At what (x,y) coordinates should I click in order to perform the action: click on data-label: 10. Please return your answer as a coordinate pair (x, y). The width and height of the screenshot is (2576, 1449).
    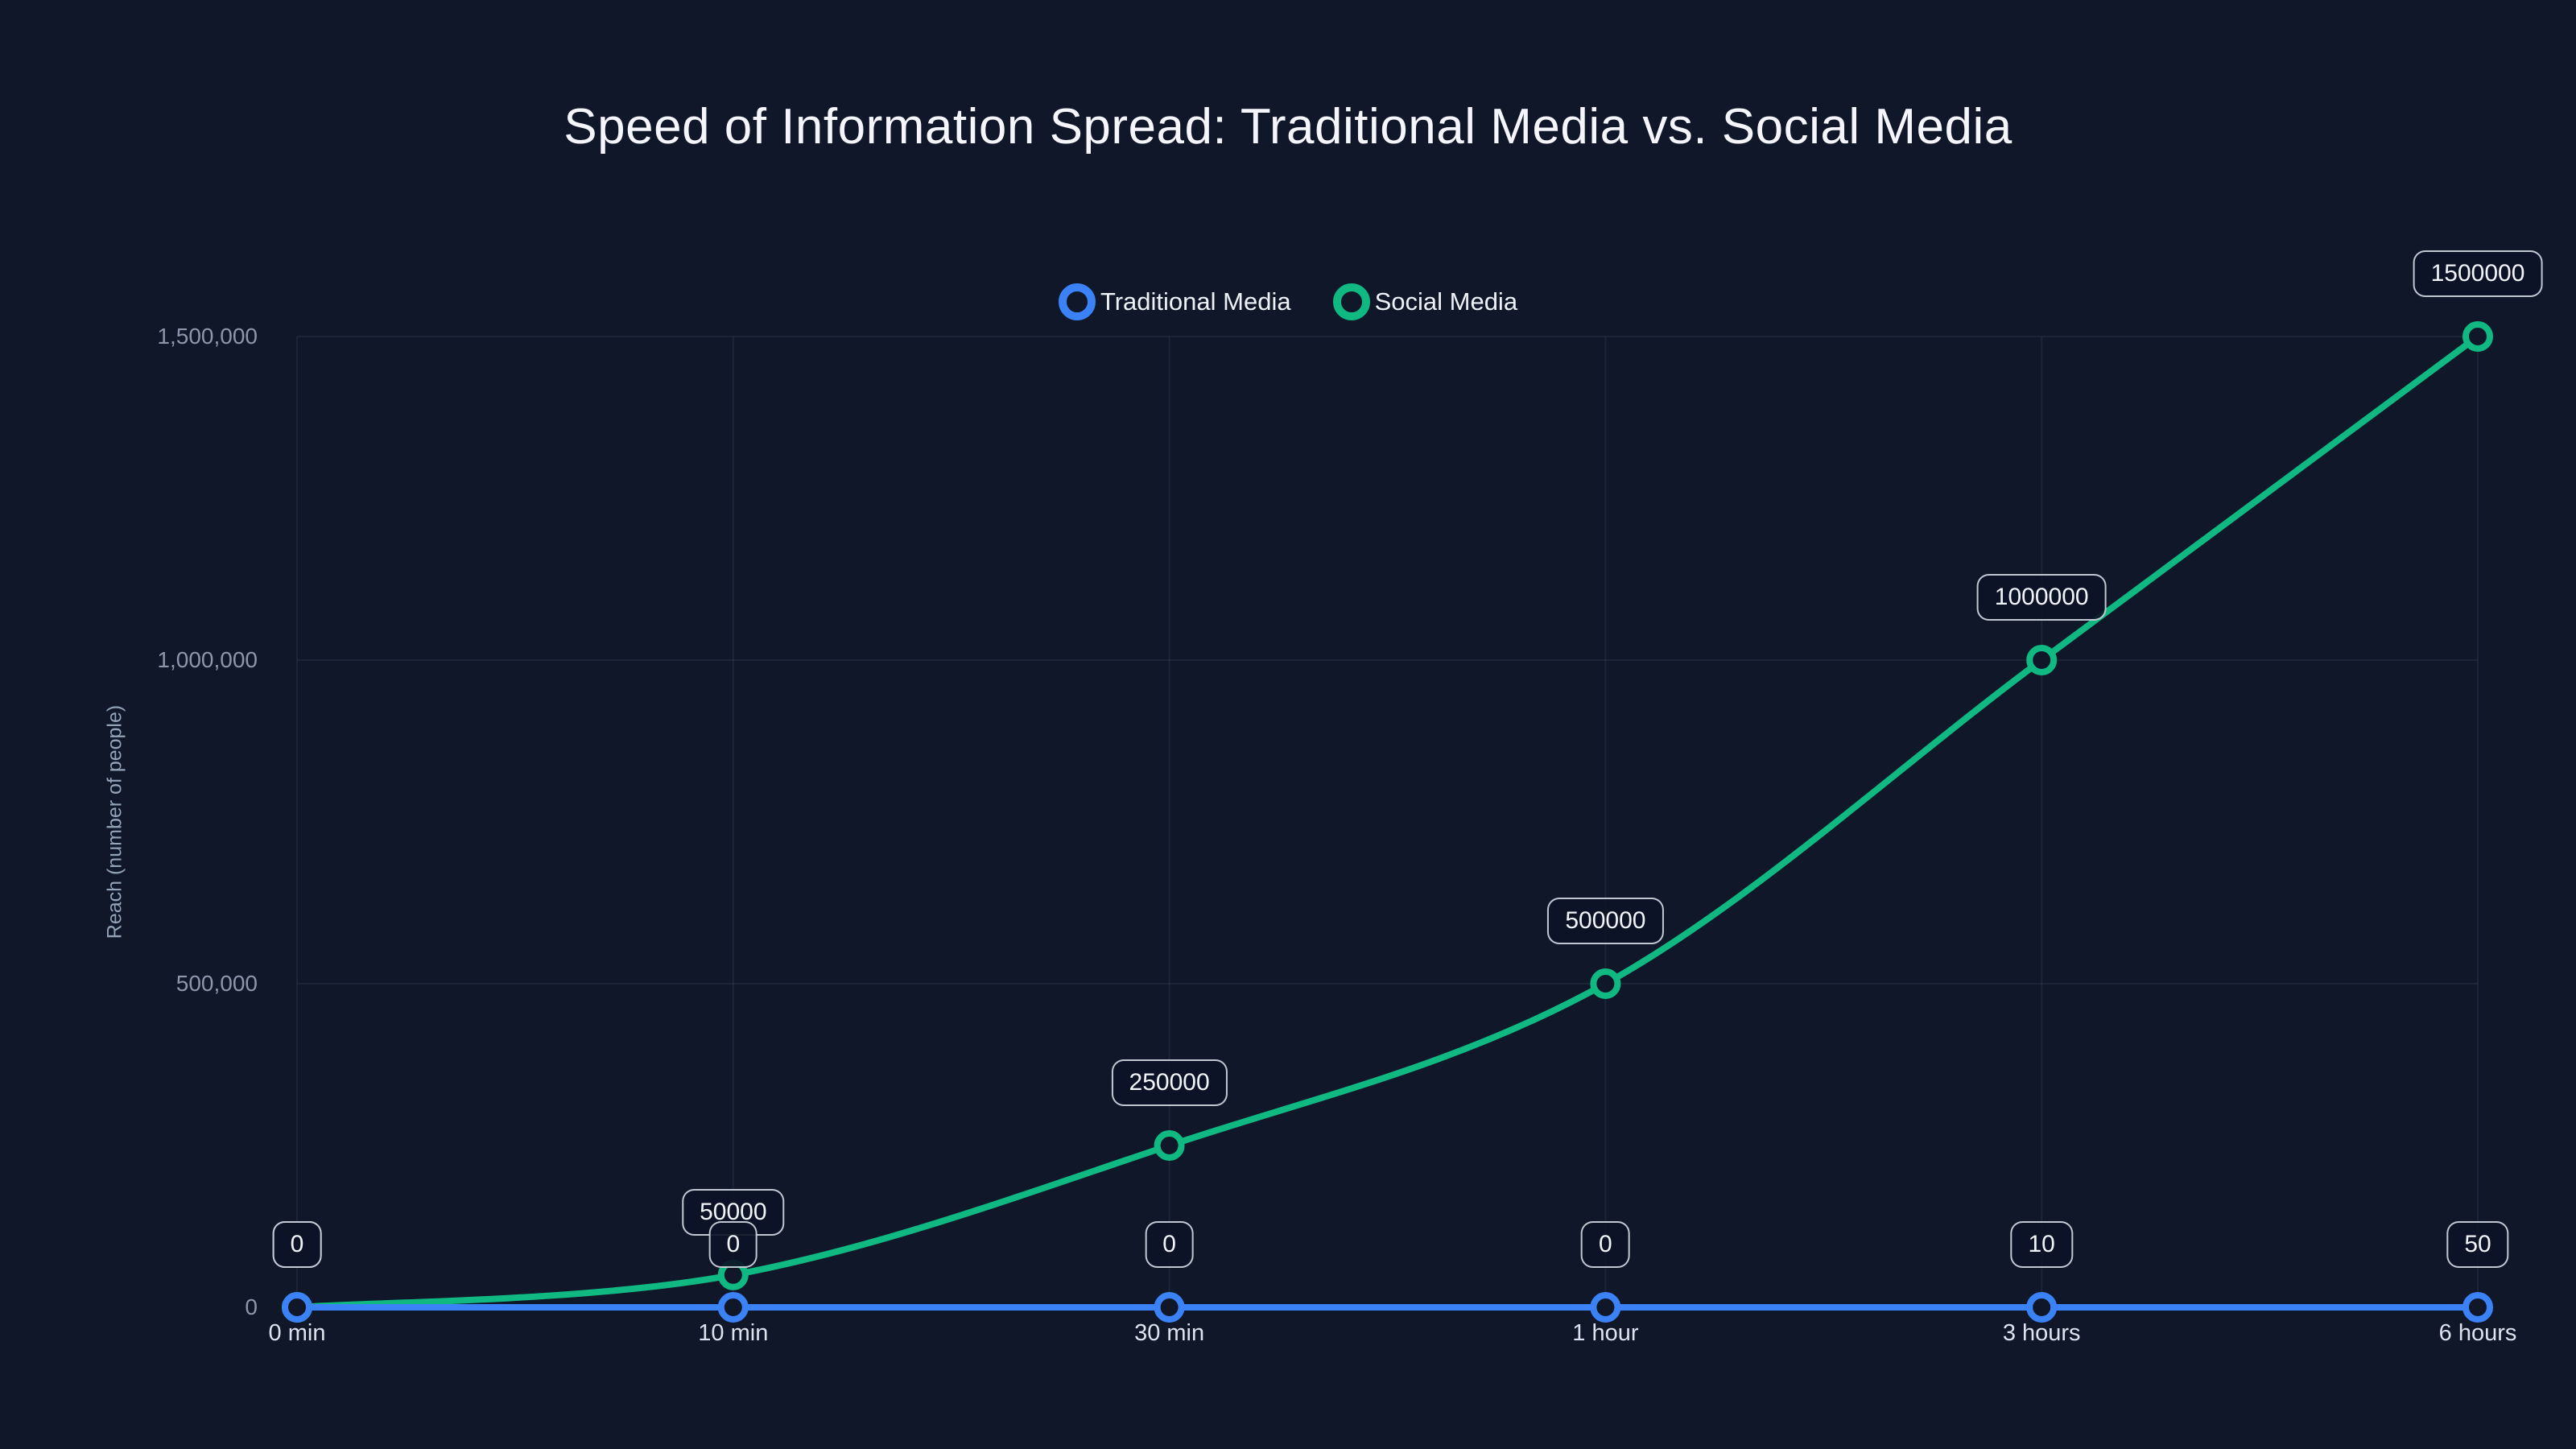
    Looking at the image, I should click on (2041, 1244).